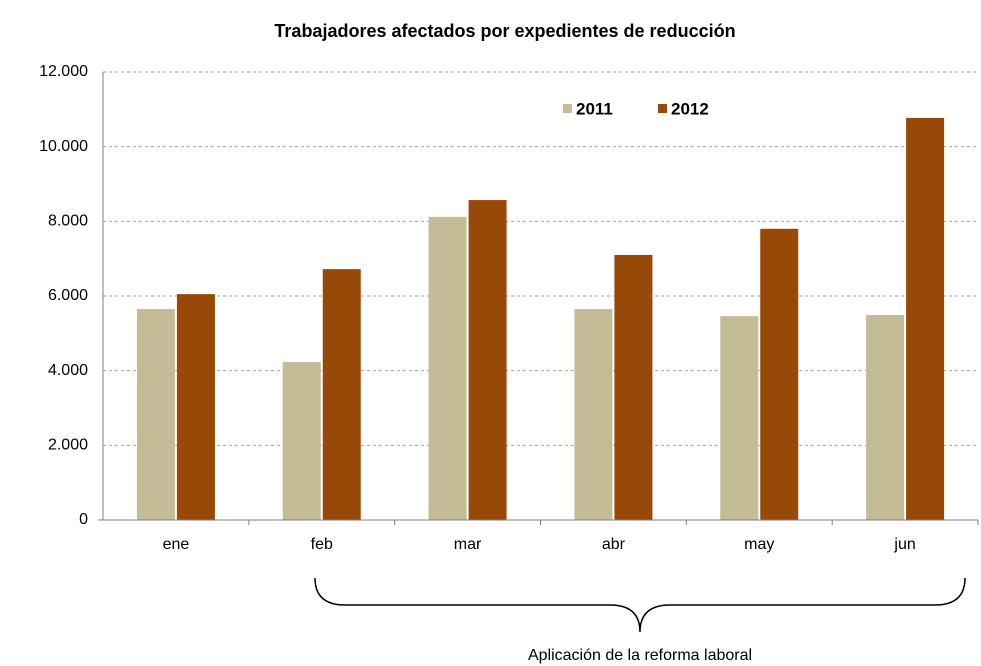 Image resolution: width=981 pixels, height=666 pixels. Describe the element at coordinates (176, 544) in the screenshot. I see `x-tick-label: ene` at that location.